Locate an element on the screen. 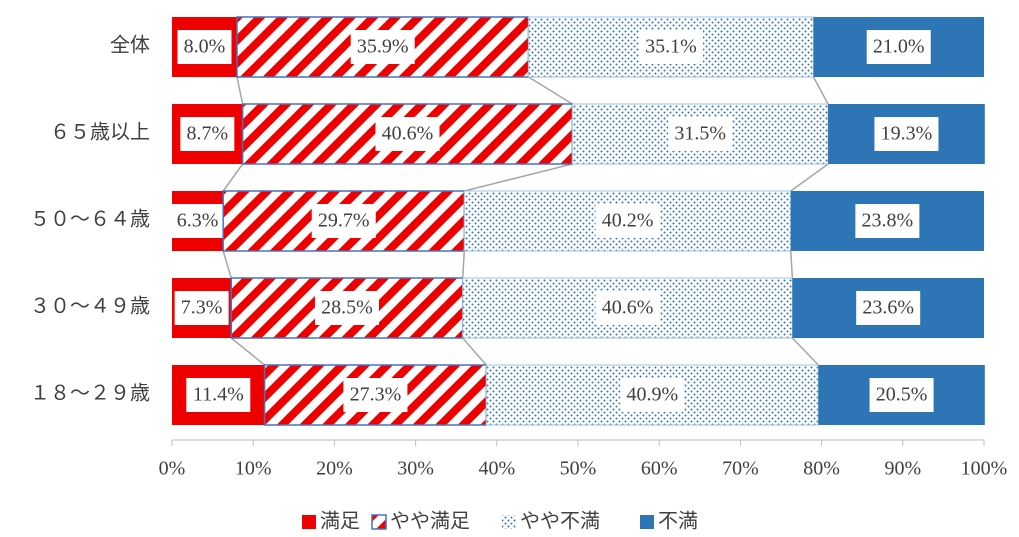 The width and height of the screenshot is (1019, 537). x-tick-label: 100% is located at coordinates (984, 469).